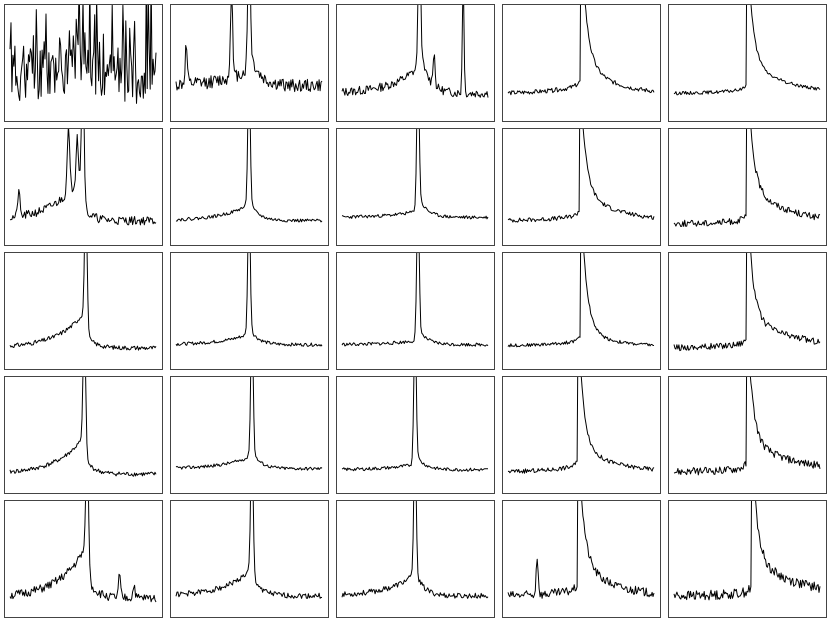 This screenshot has width=830, height=622. What do you see at coordinates (581, 300) in the screenshot?
I see `series-line-r2-c3` at bounding box center [581, 300].